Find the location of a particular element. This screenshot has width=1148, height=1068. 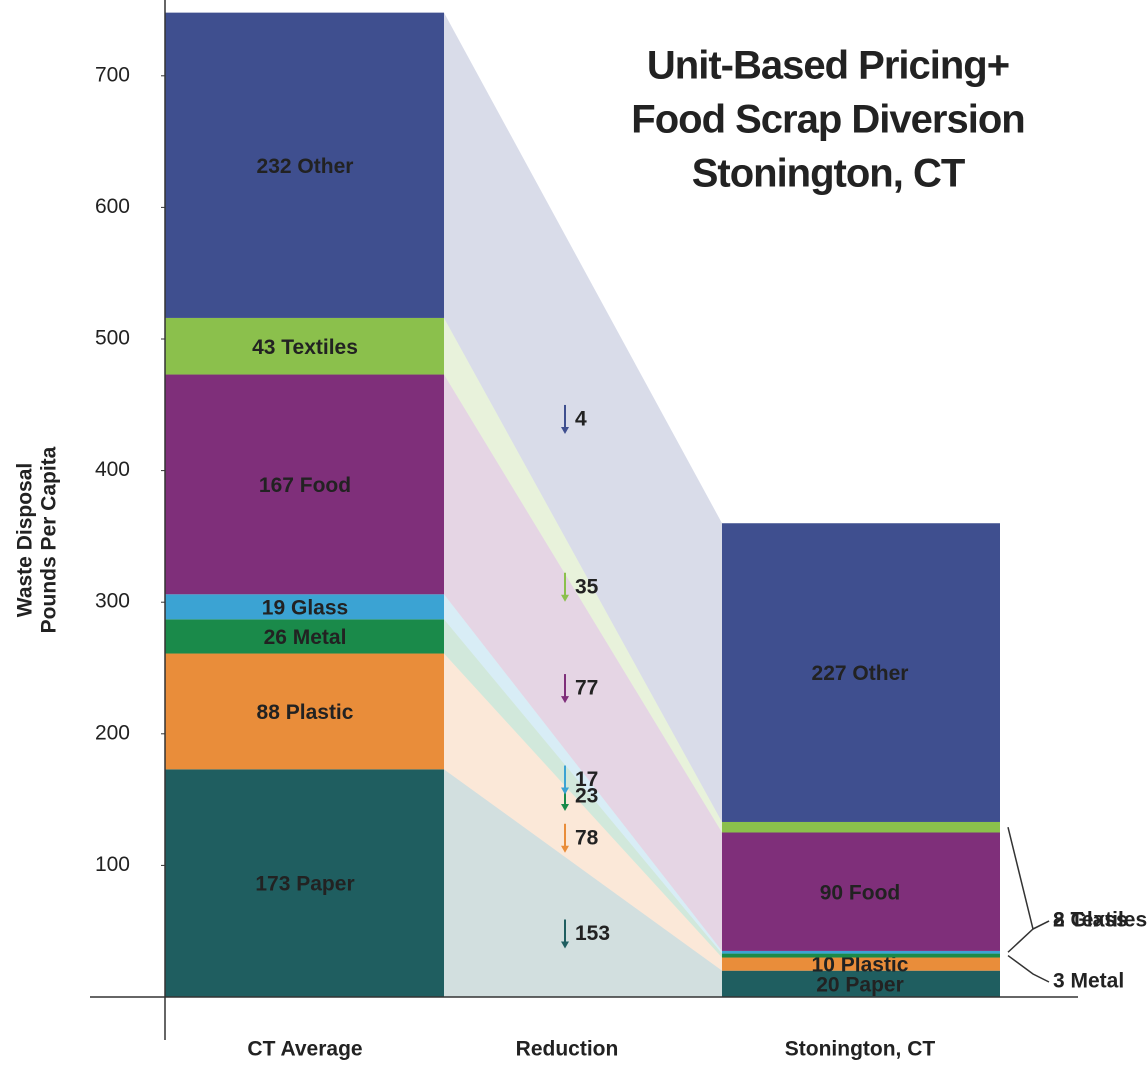

reduction-label: 17 is located at coordinates (586, 779).